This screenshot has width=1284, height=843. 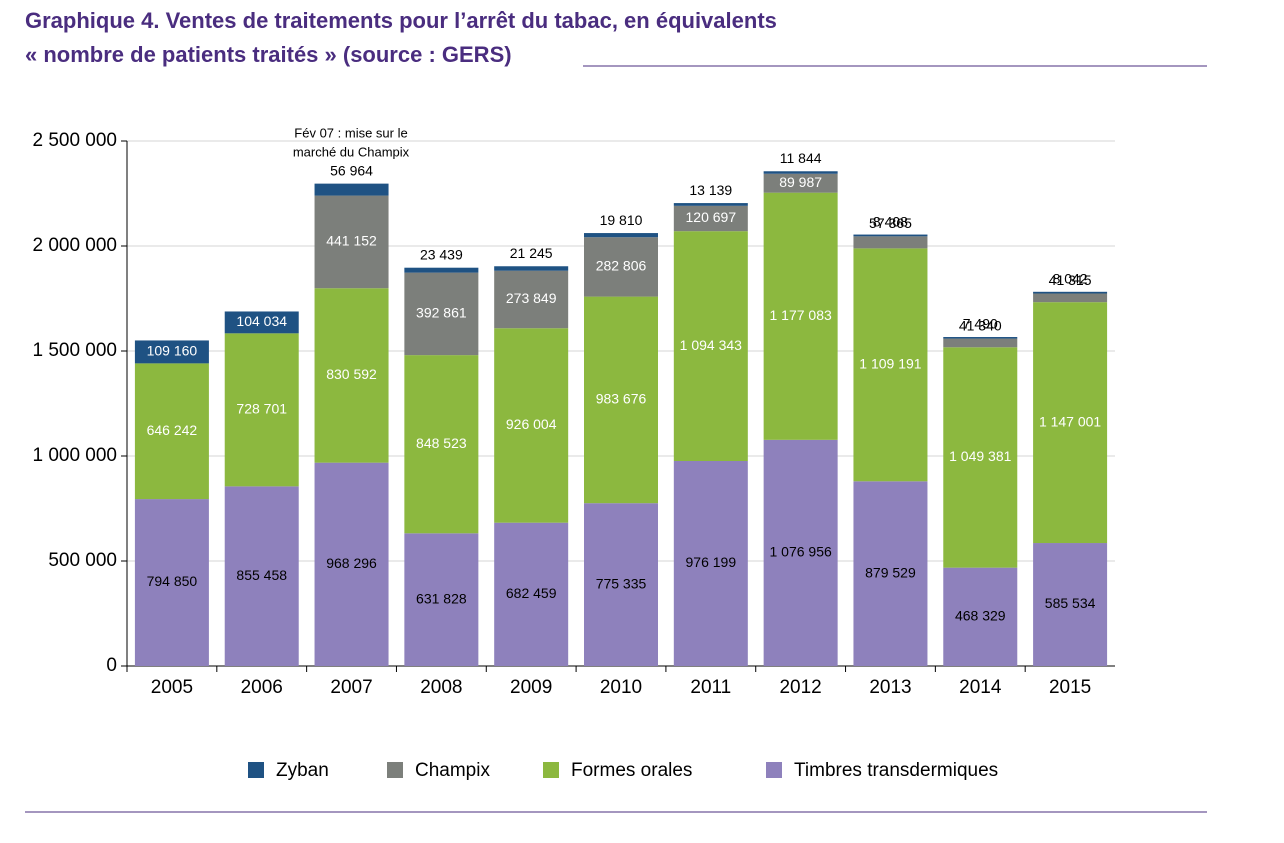 I want to click on data-label: 631 828, so click(x=441, y=598).